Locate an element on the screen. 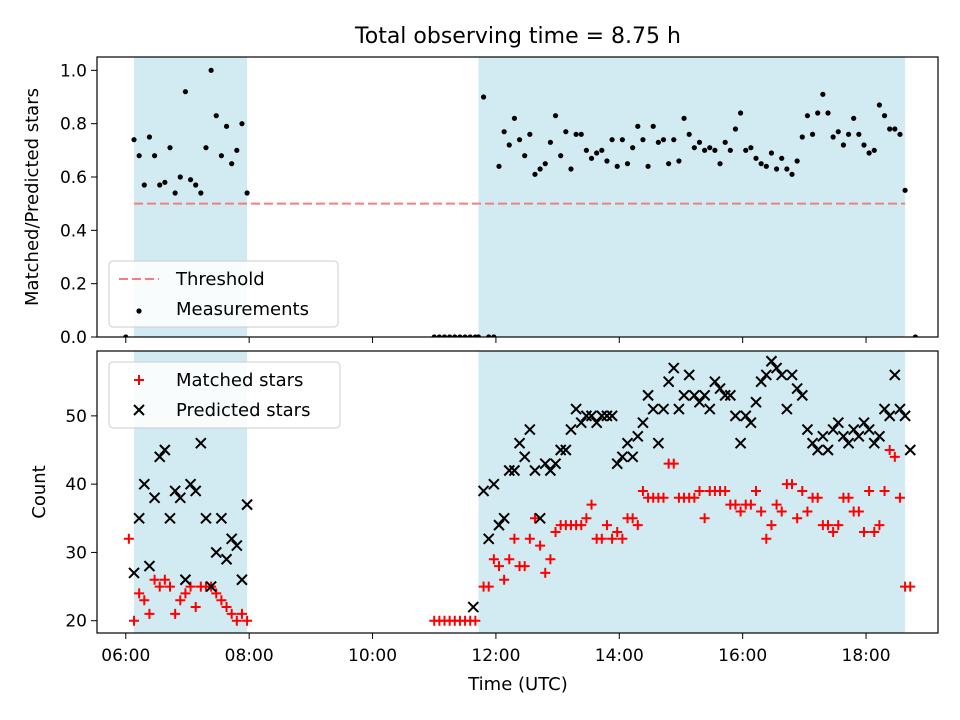 The width and height of the screenshot is (960, 720). y-tick-label: 20 is located at coordinates (76, 622).